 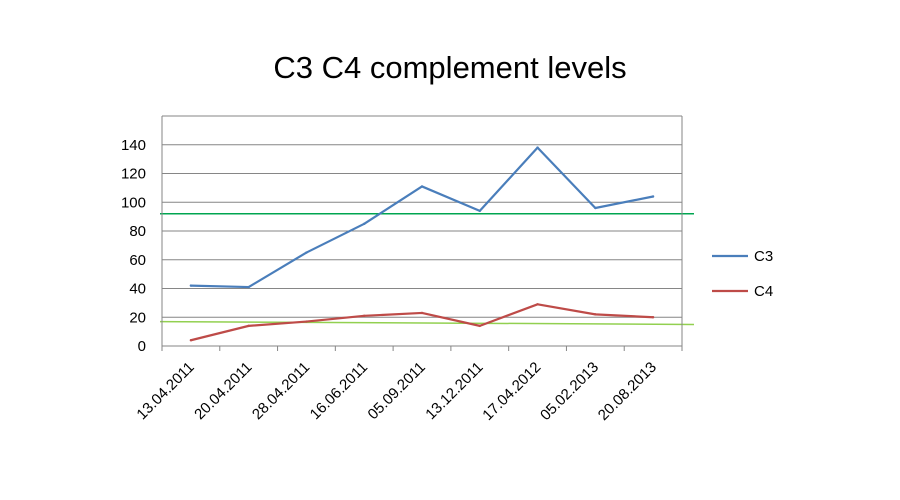 I want to click on chart-title: C3 C4 complement levels, so click(x=450, y=67).